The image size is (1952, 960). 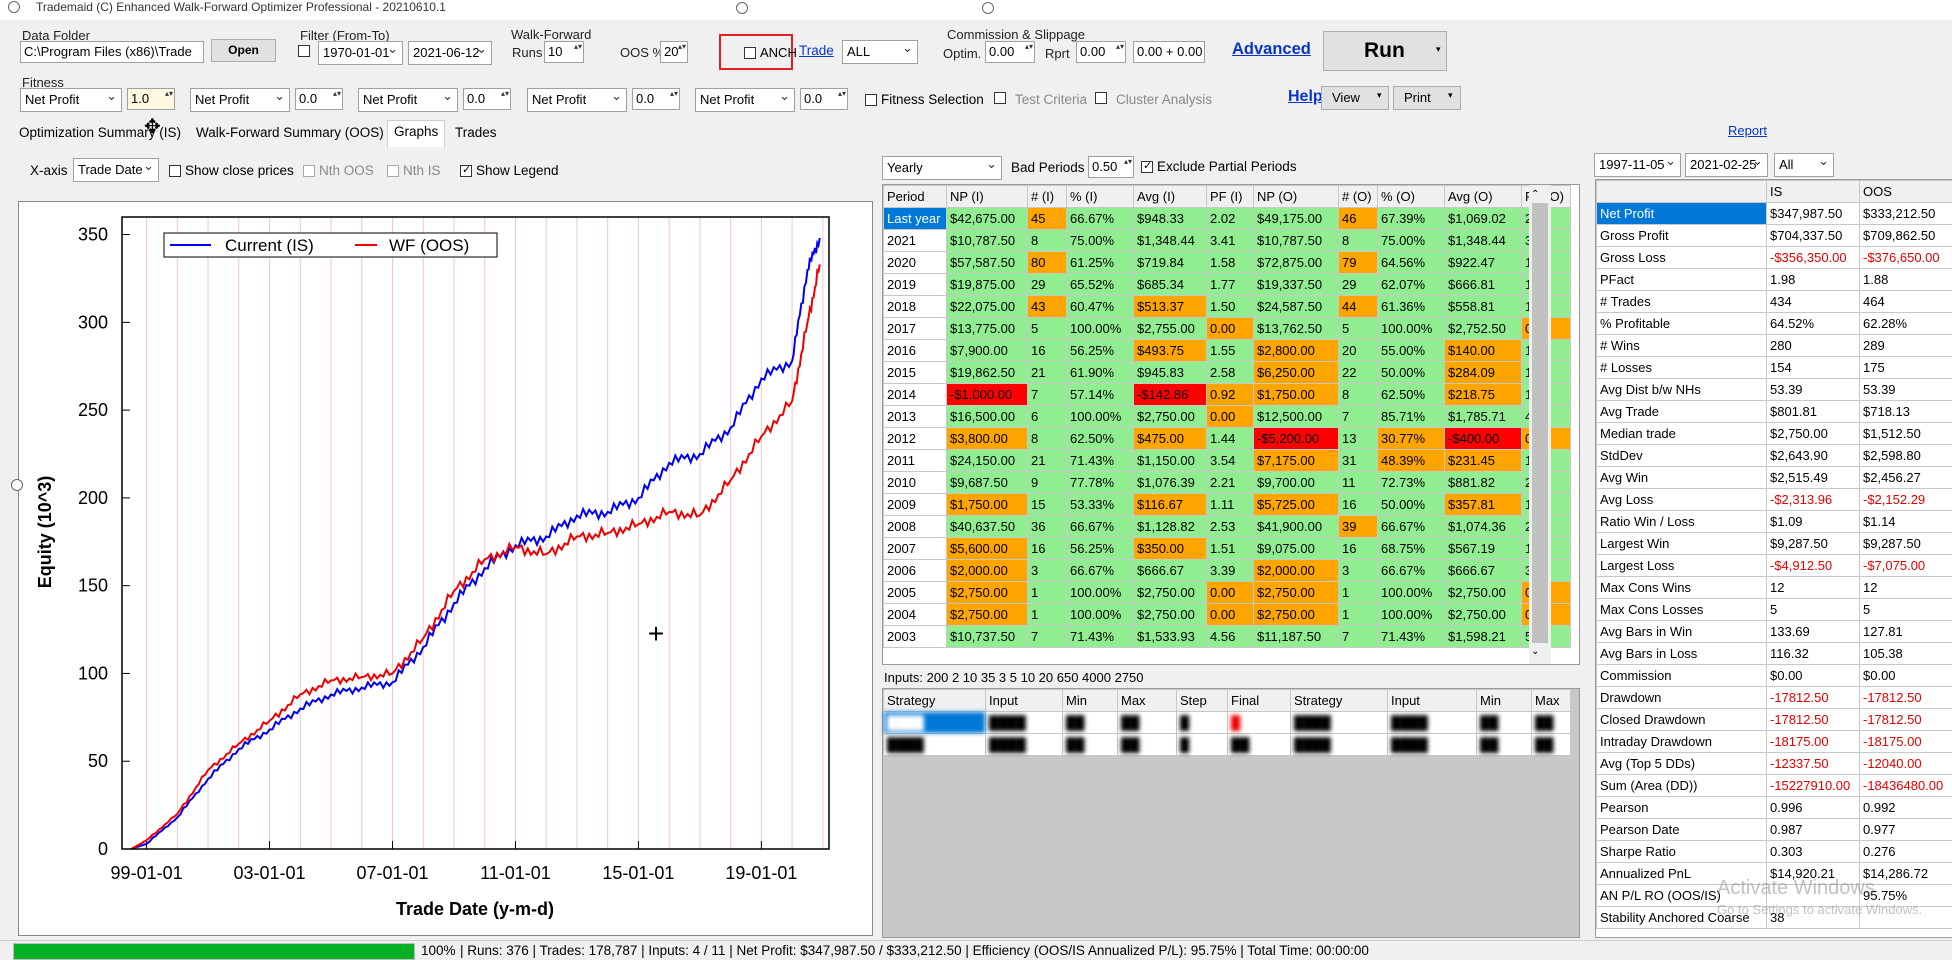 What do you see at coordinates (824, 99) in the screenshot?
I see `fitness-weight-5: 0.0` at bounding box center [824, 99].